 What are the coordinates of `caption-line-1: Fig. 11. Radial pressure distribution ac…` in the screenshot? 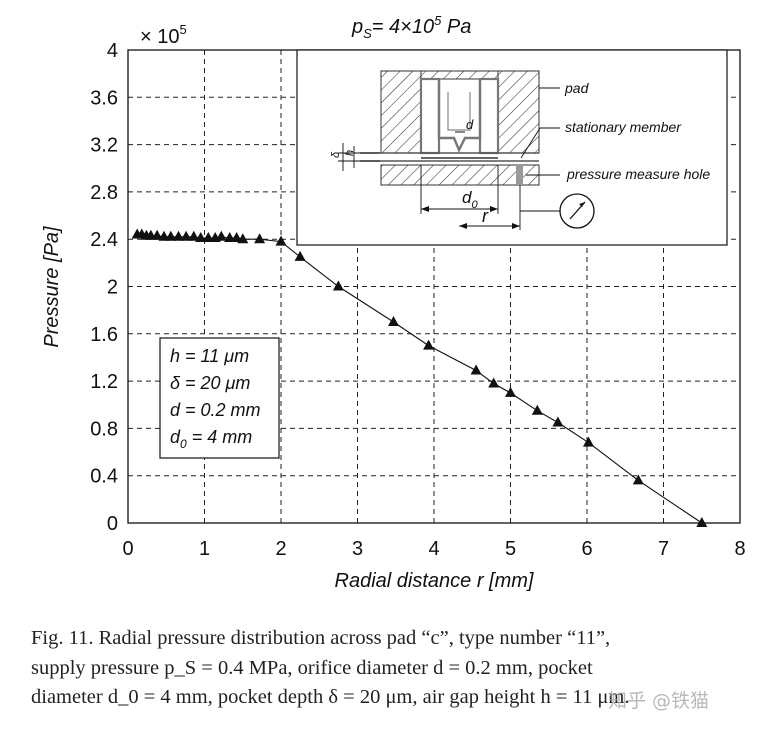 It's located at (321, 638).